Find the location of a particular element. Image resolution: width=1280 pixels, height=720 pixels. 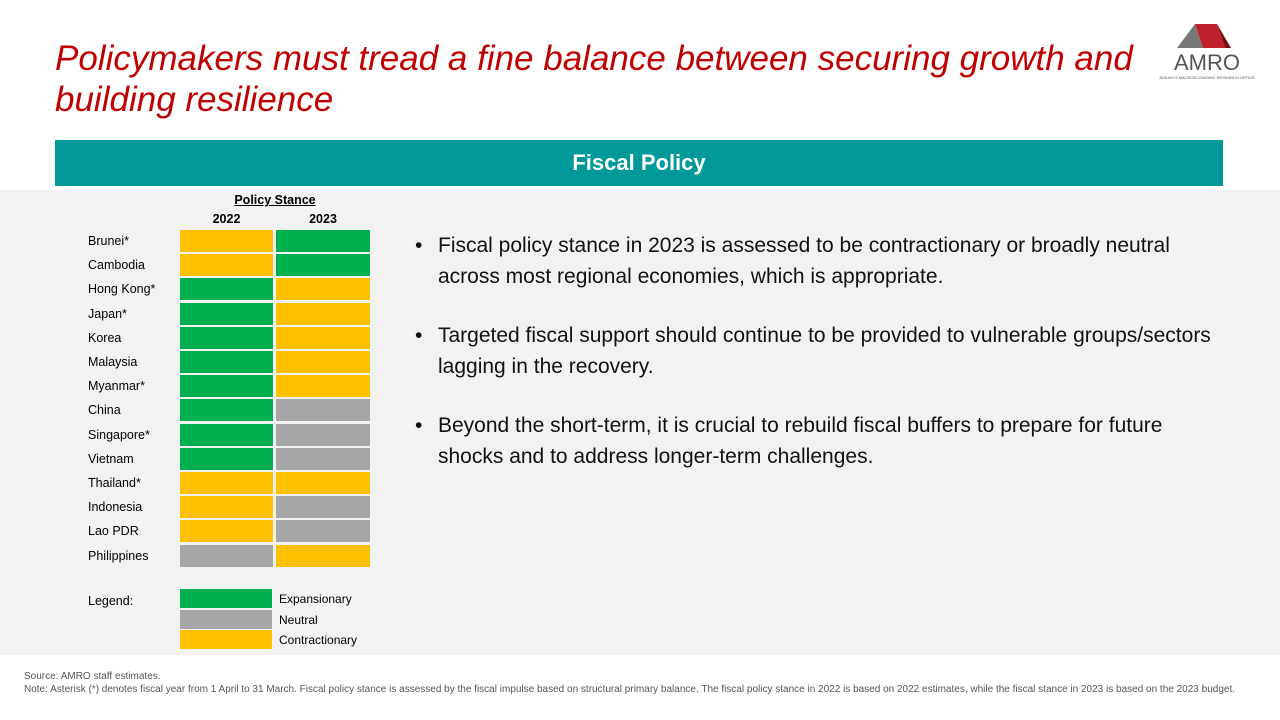

country-label: Myanmar* is located at coordinates (116, 386).